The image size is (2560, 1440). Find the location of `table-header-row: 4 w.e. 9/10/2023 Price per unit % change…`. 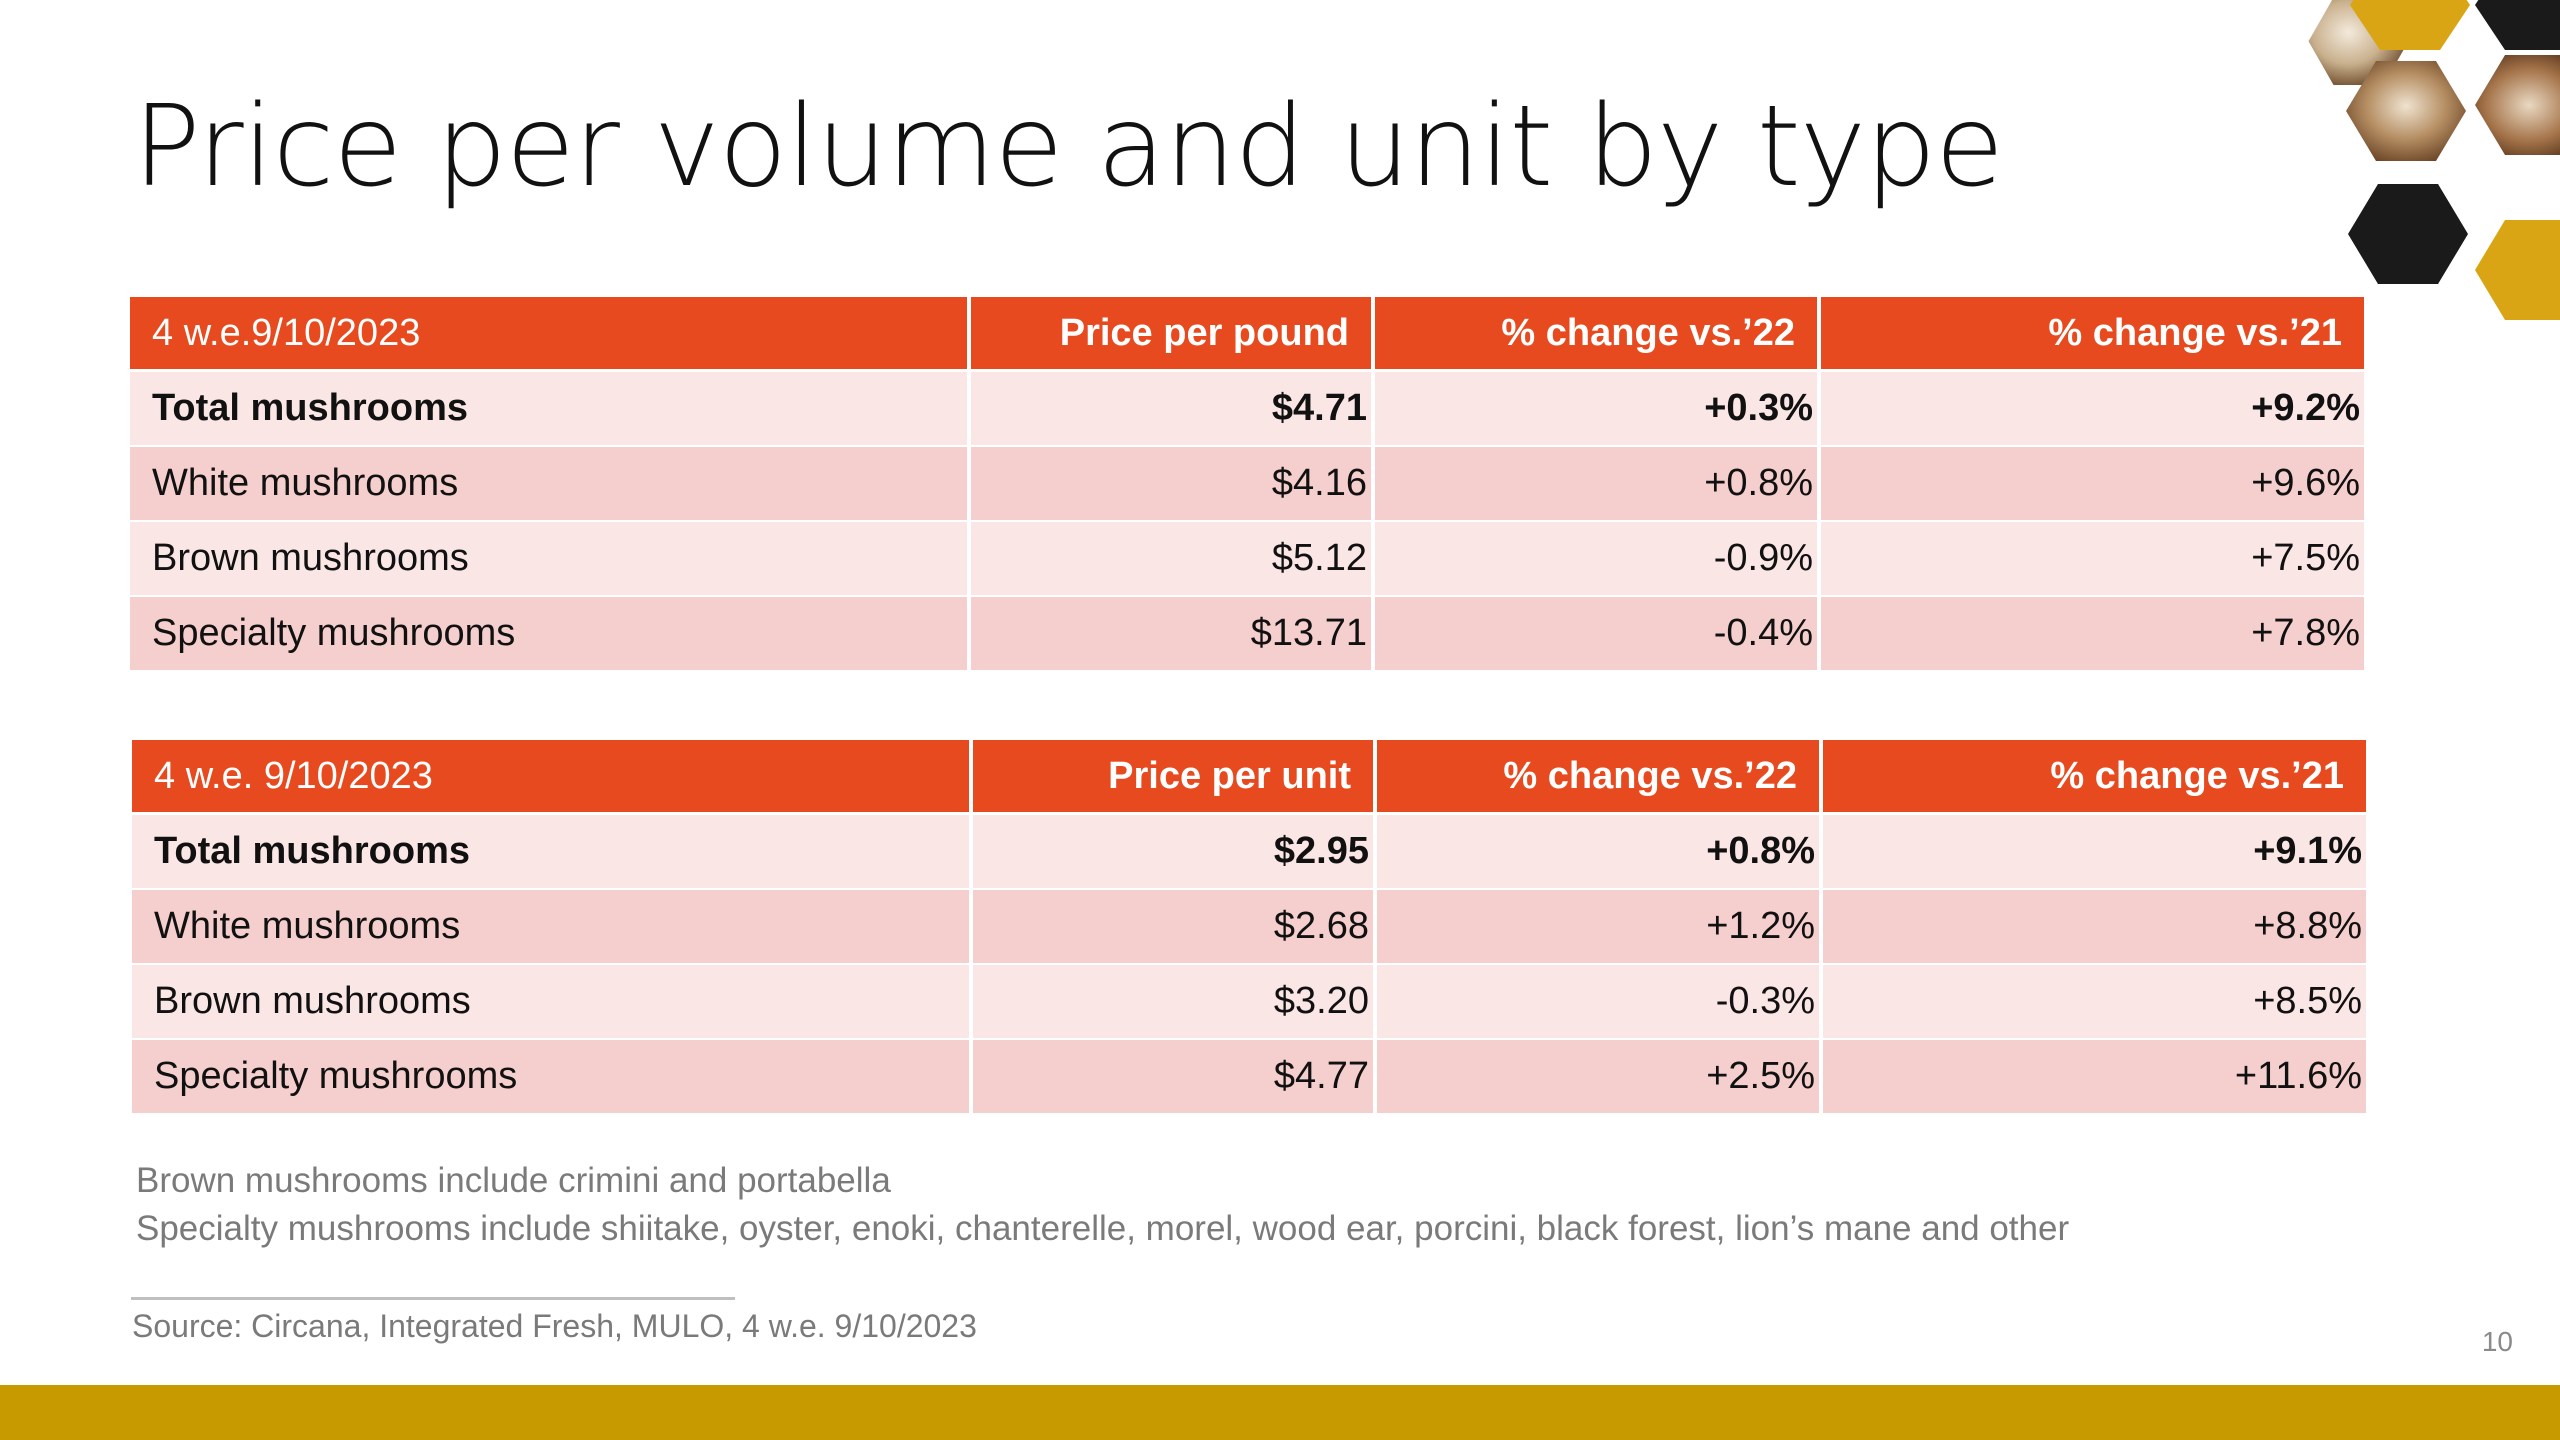

table-header-row: 4 w.e. 9/10/2023 Price per unit % change… is located at coordinates (1249, 777).